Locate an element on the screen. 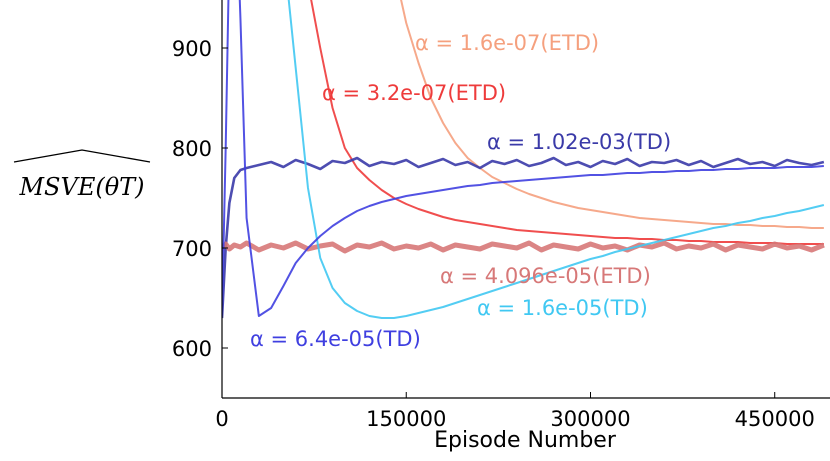  y-axis-label: MSVE(θT) is located at coordinates (81, 187).